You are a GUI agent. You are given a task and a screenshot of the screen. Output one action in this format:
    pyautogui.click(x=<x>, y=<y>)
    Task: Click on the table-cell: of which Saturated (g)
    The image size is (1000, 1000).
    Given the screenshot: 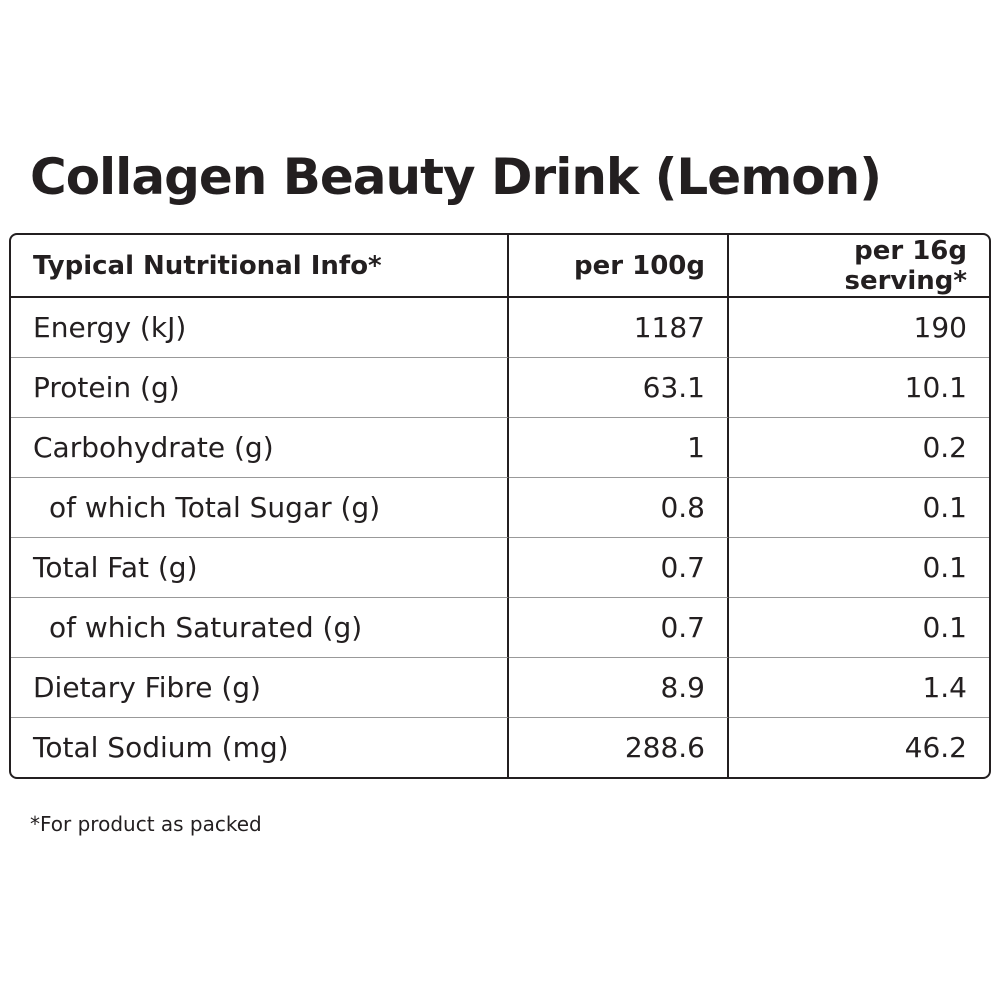 What is the action you would take?
    pyautogui.click(x=260, y=628)
    